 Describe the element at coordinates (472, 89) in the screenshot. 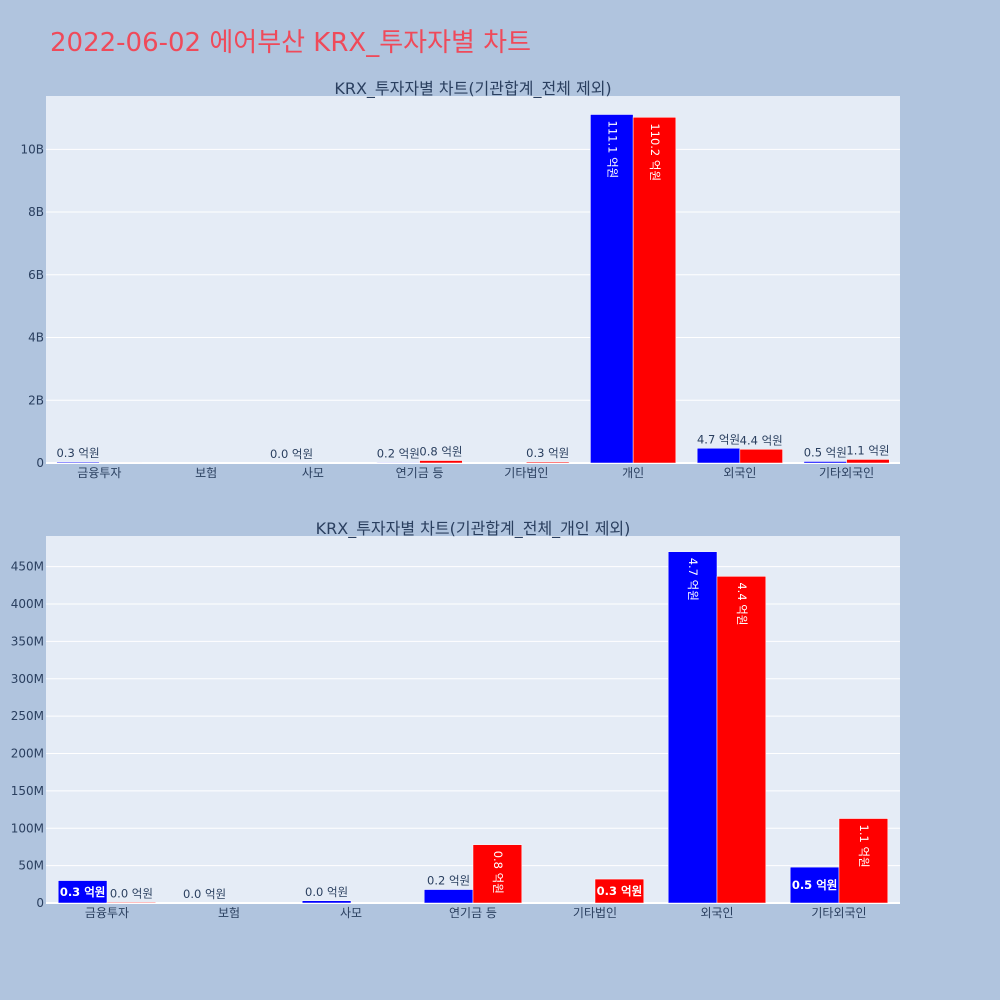

I see `chart-title: KRX_투자자별 차트(기관합계_전체 제외)` at that location.